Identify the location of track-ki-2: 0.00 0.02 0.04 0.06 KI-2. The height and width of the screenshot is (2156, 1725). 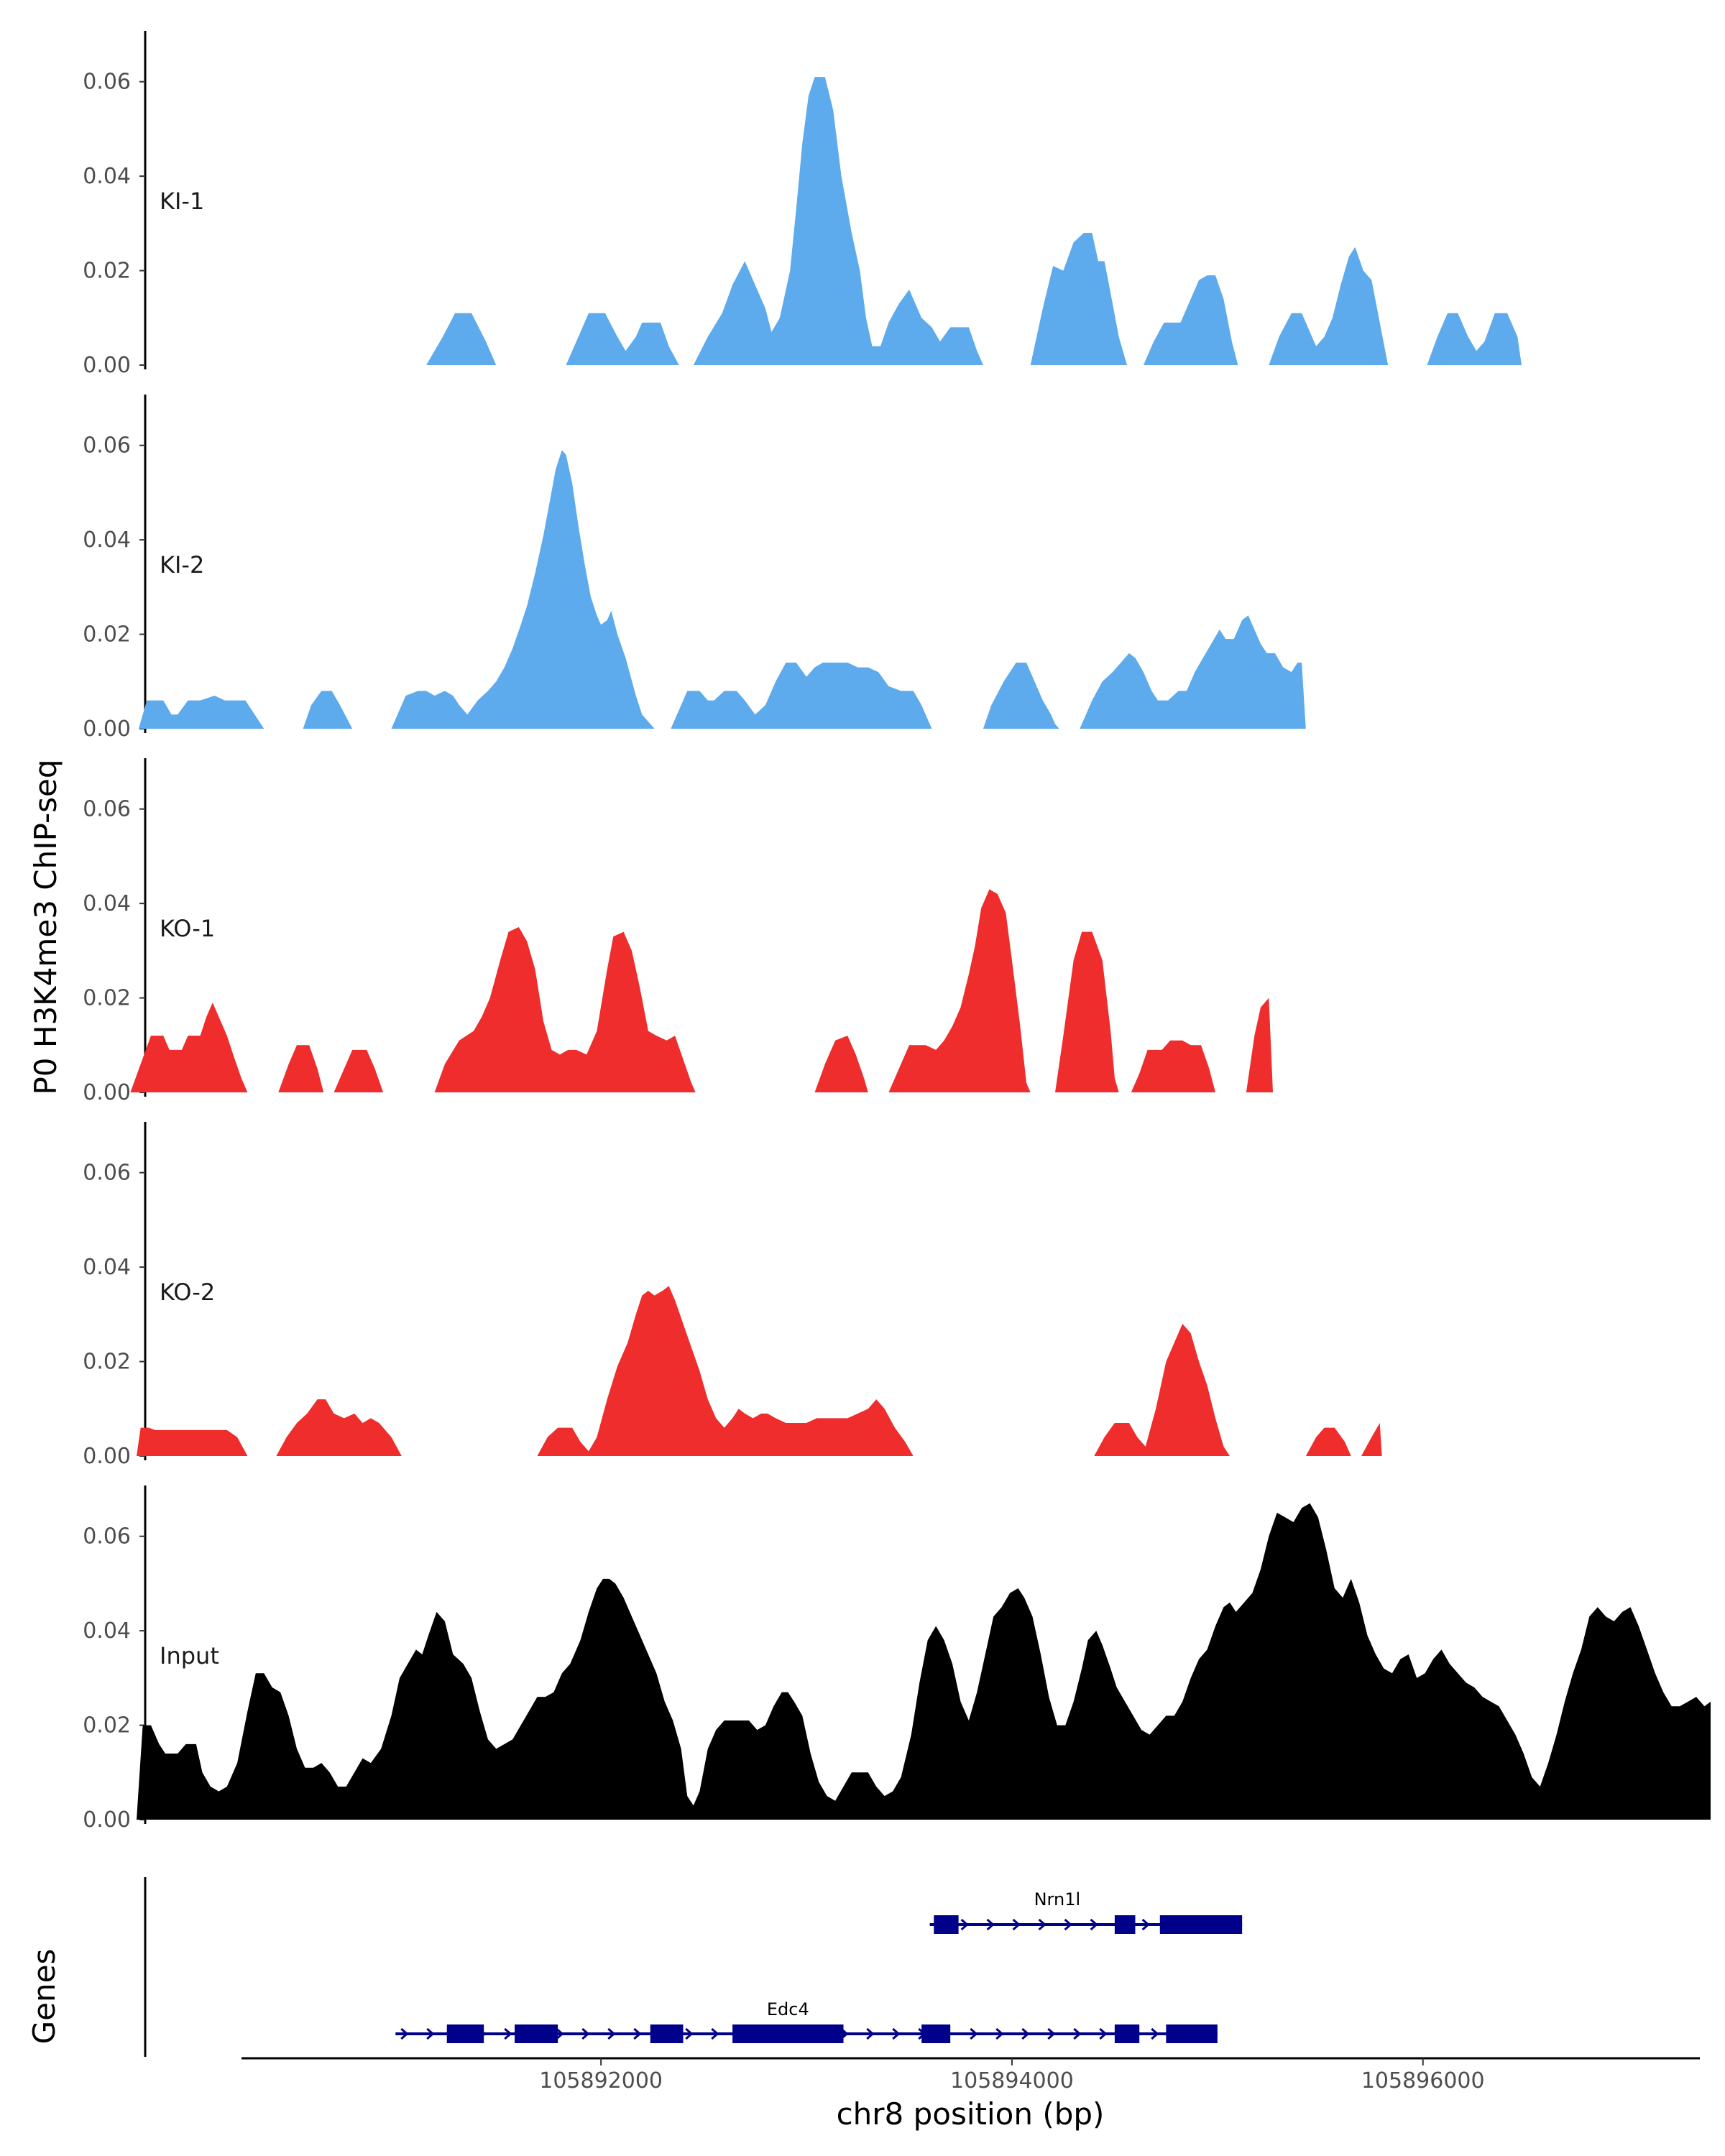
(694, 568).